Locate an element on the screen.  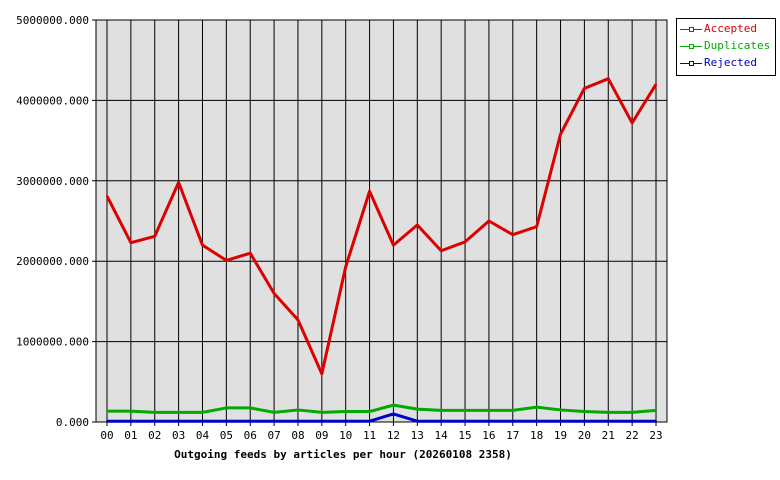
legend-item-rejected: Rejected is located at coordinates (718, 63).